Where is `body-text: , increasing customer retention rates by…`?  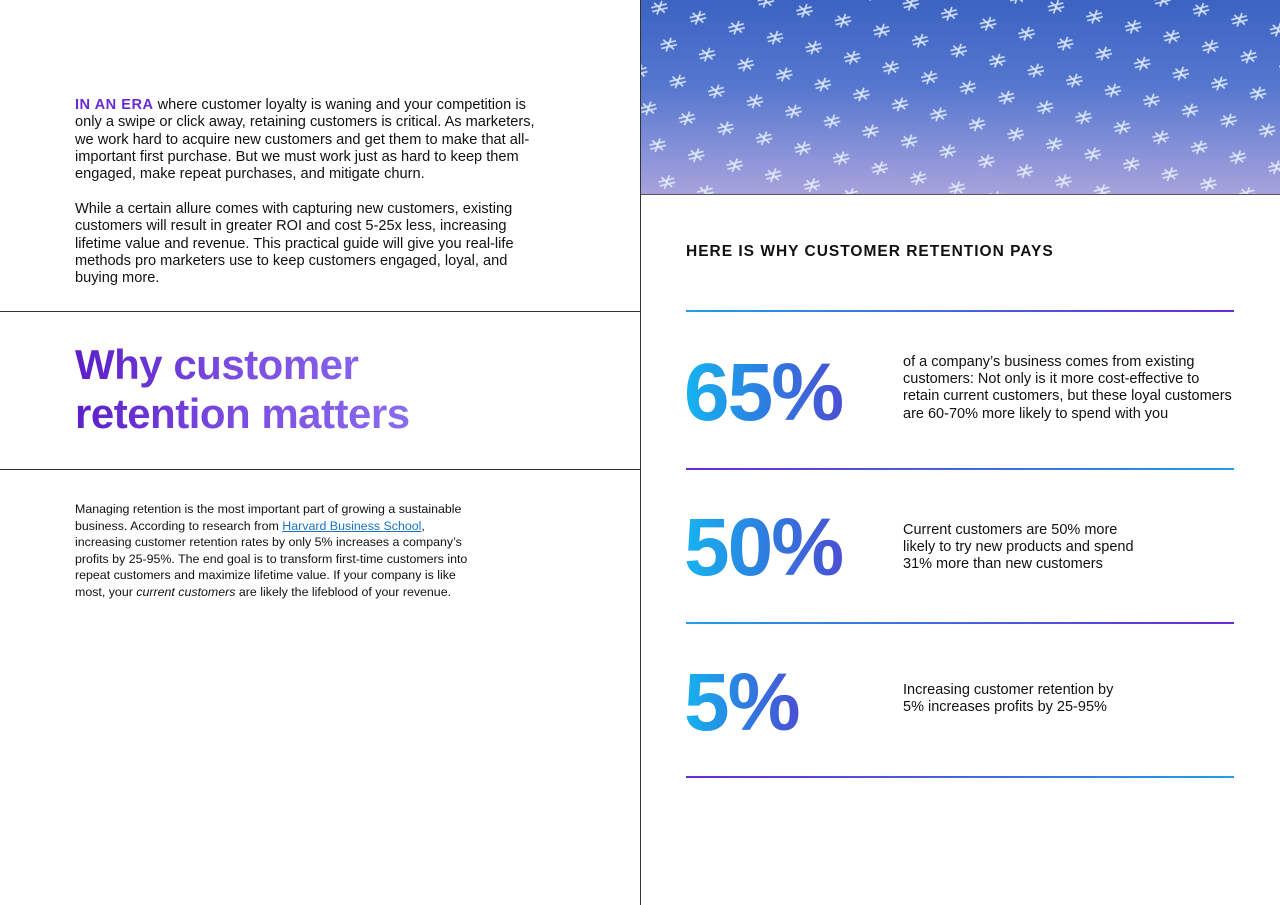 body-text: , increasing customer retention rates by… is located at coordinates (271, 558).